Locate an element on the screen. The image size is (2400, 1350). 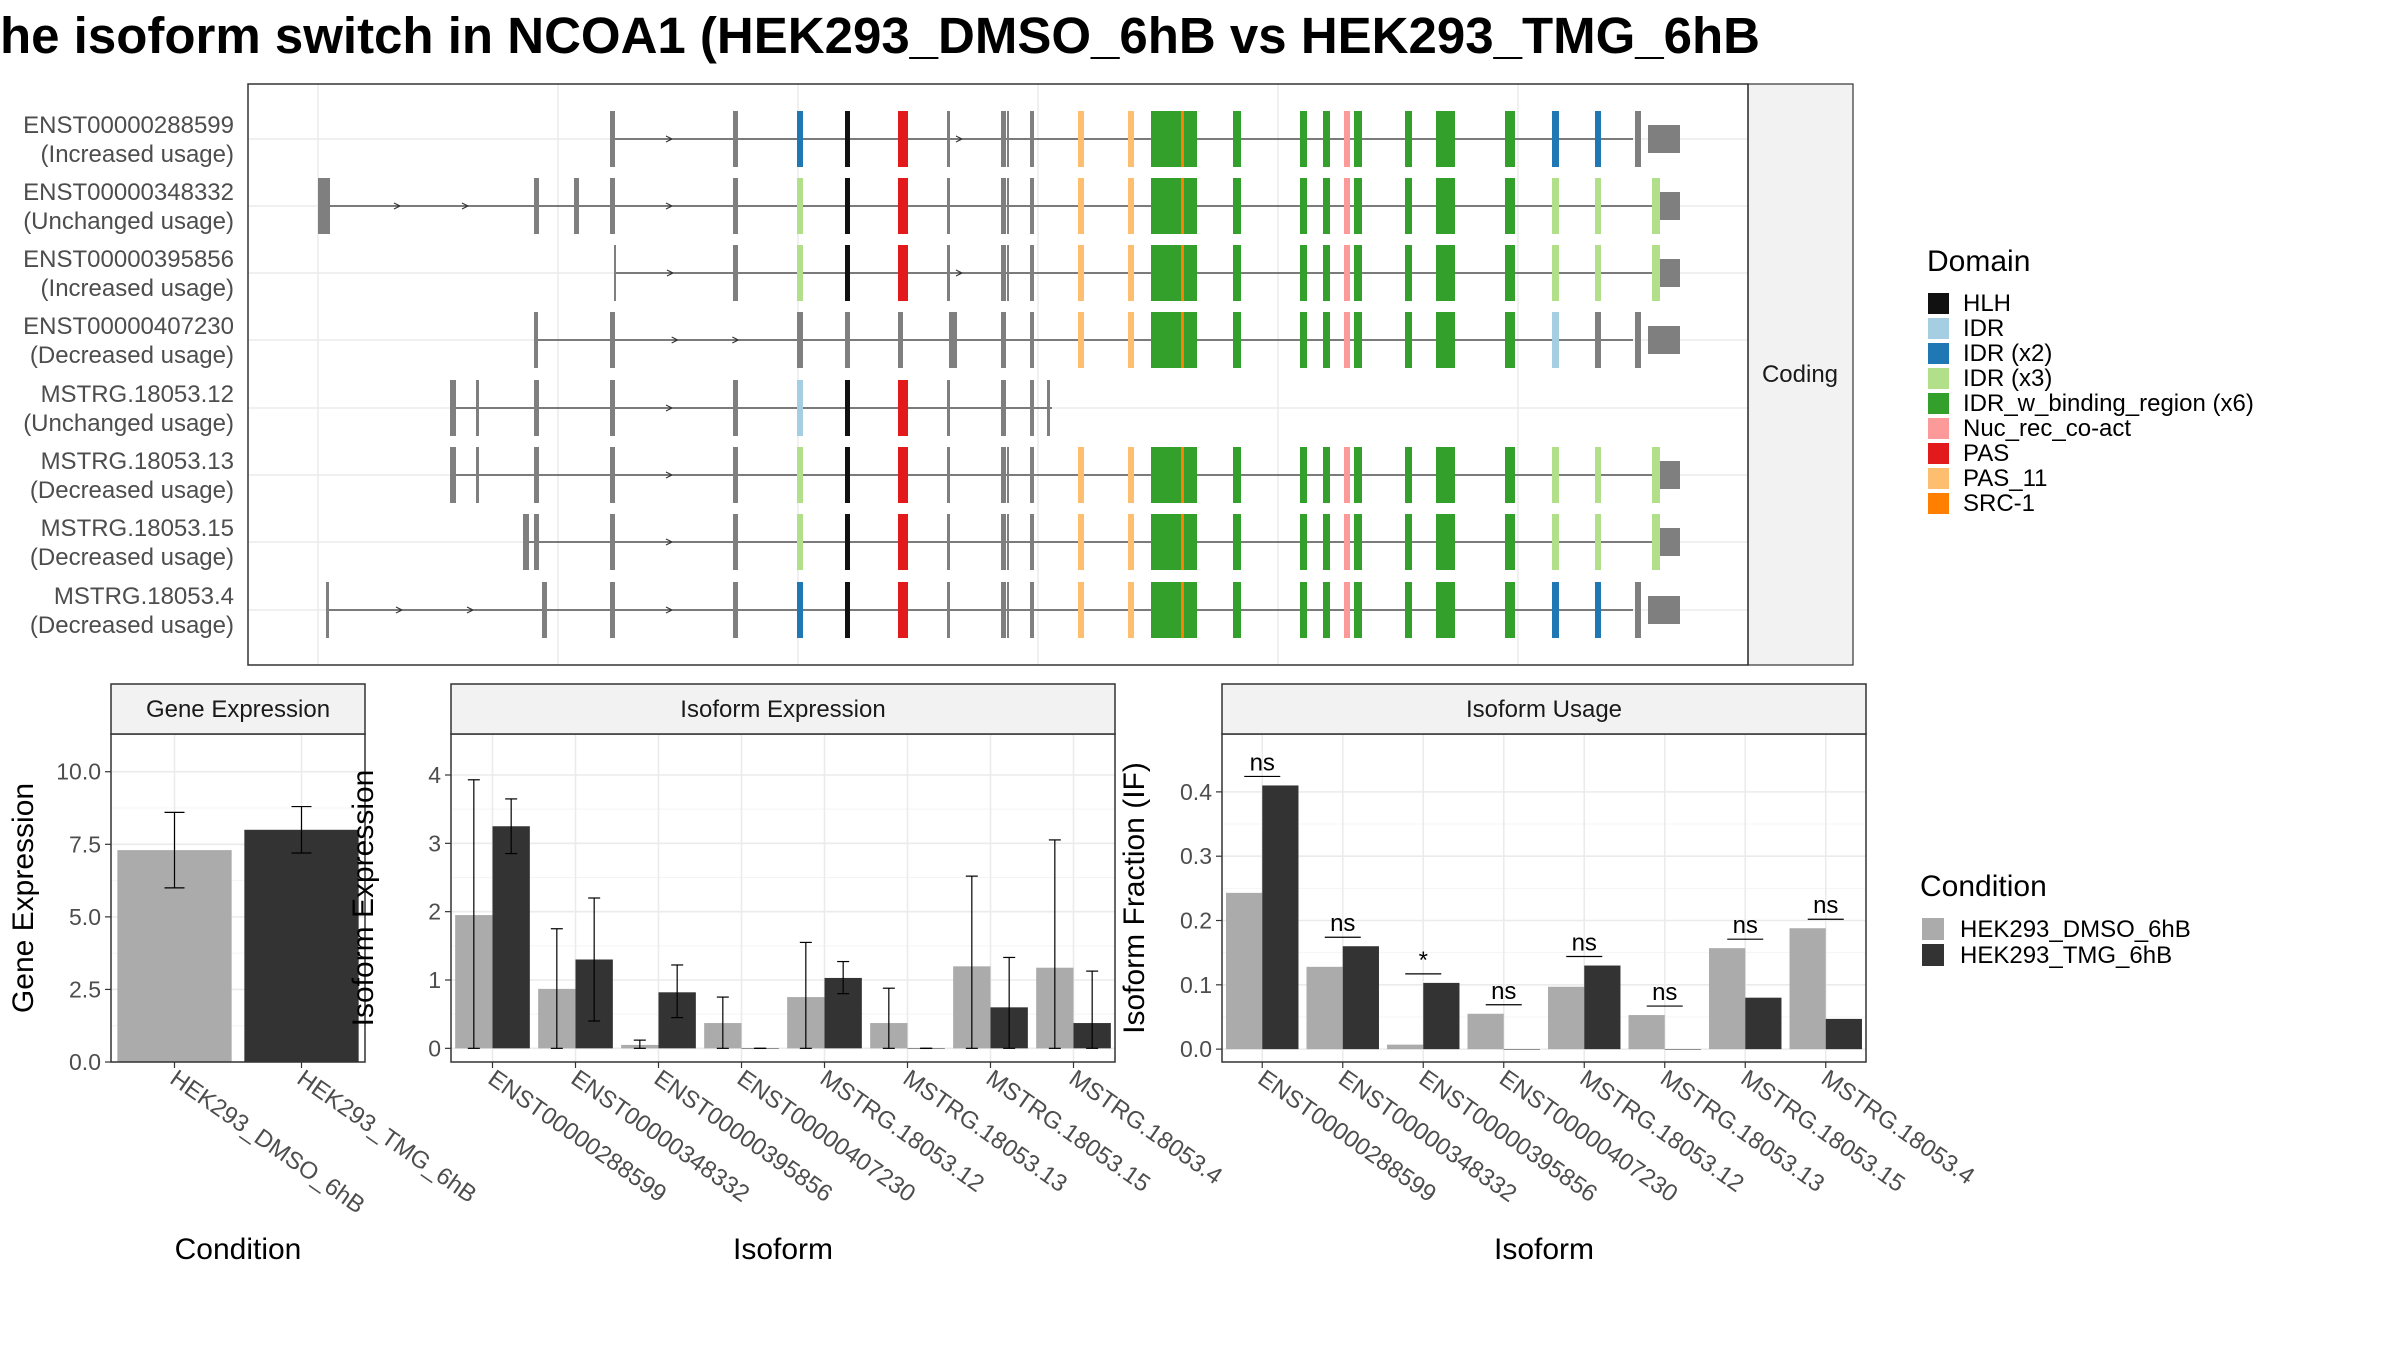
transcript-id-label: ENST00000288599 is located at coordinates (128, 125).